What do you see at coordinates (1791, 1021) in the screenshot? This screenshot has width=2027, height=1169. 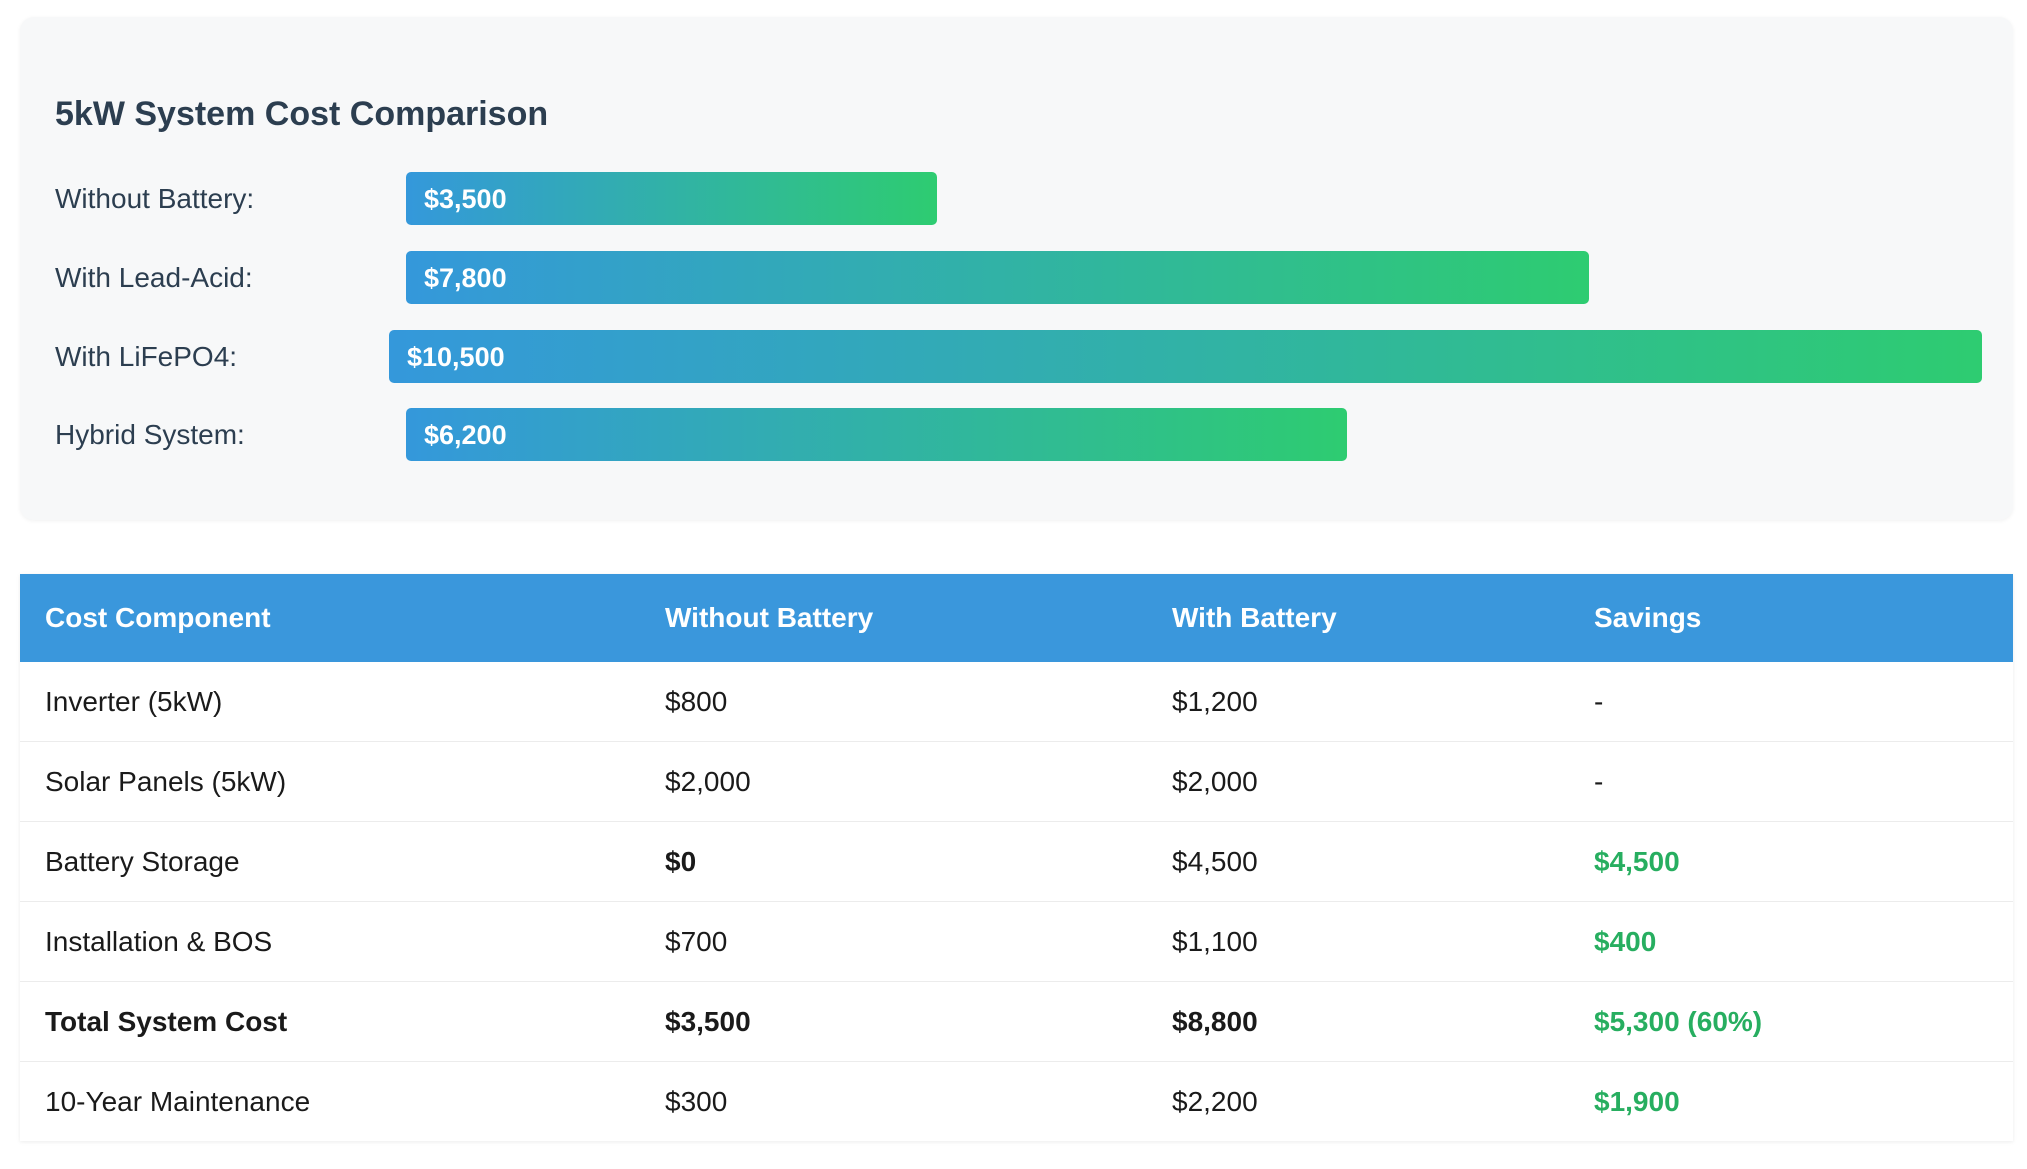 I see `savings-cell: $5,300 (60%)` at bounding box center [1791, 1021].